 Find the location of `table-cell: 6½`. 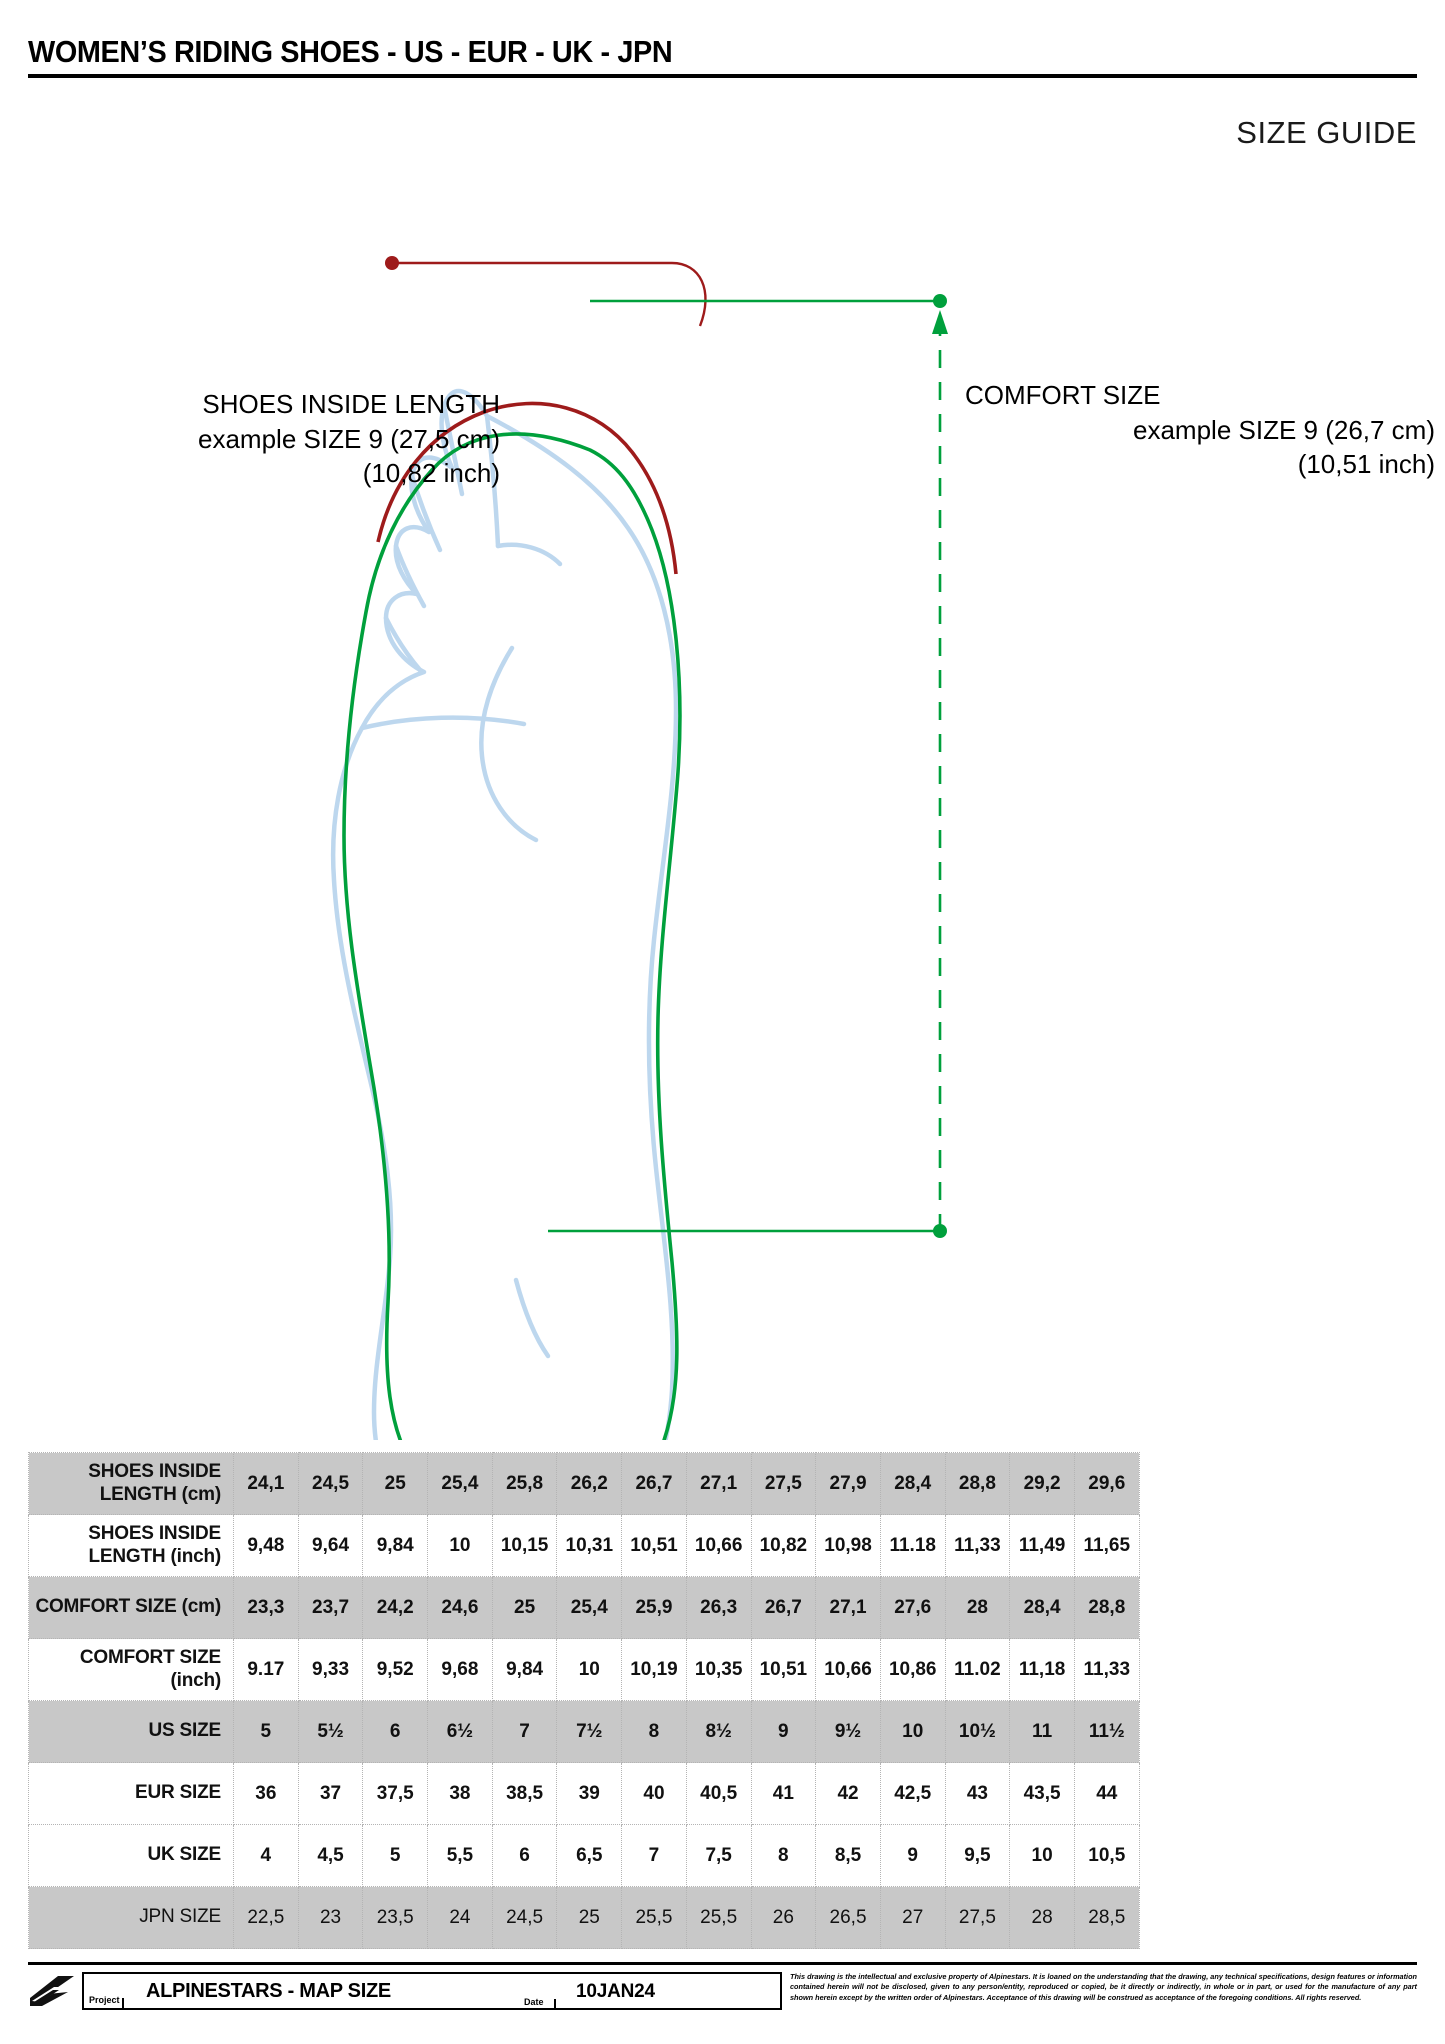

table-cell: 6½ is located at coordinates (460, 1731).